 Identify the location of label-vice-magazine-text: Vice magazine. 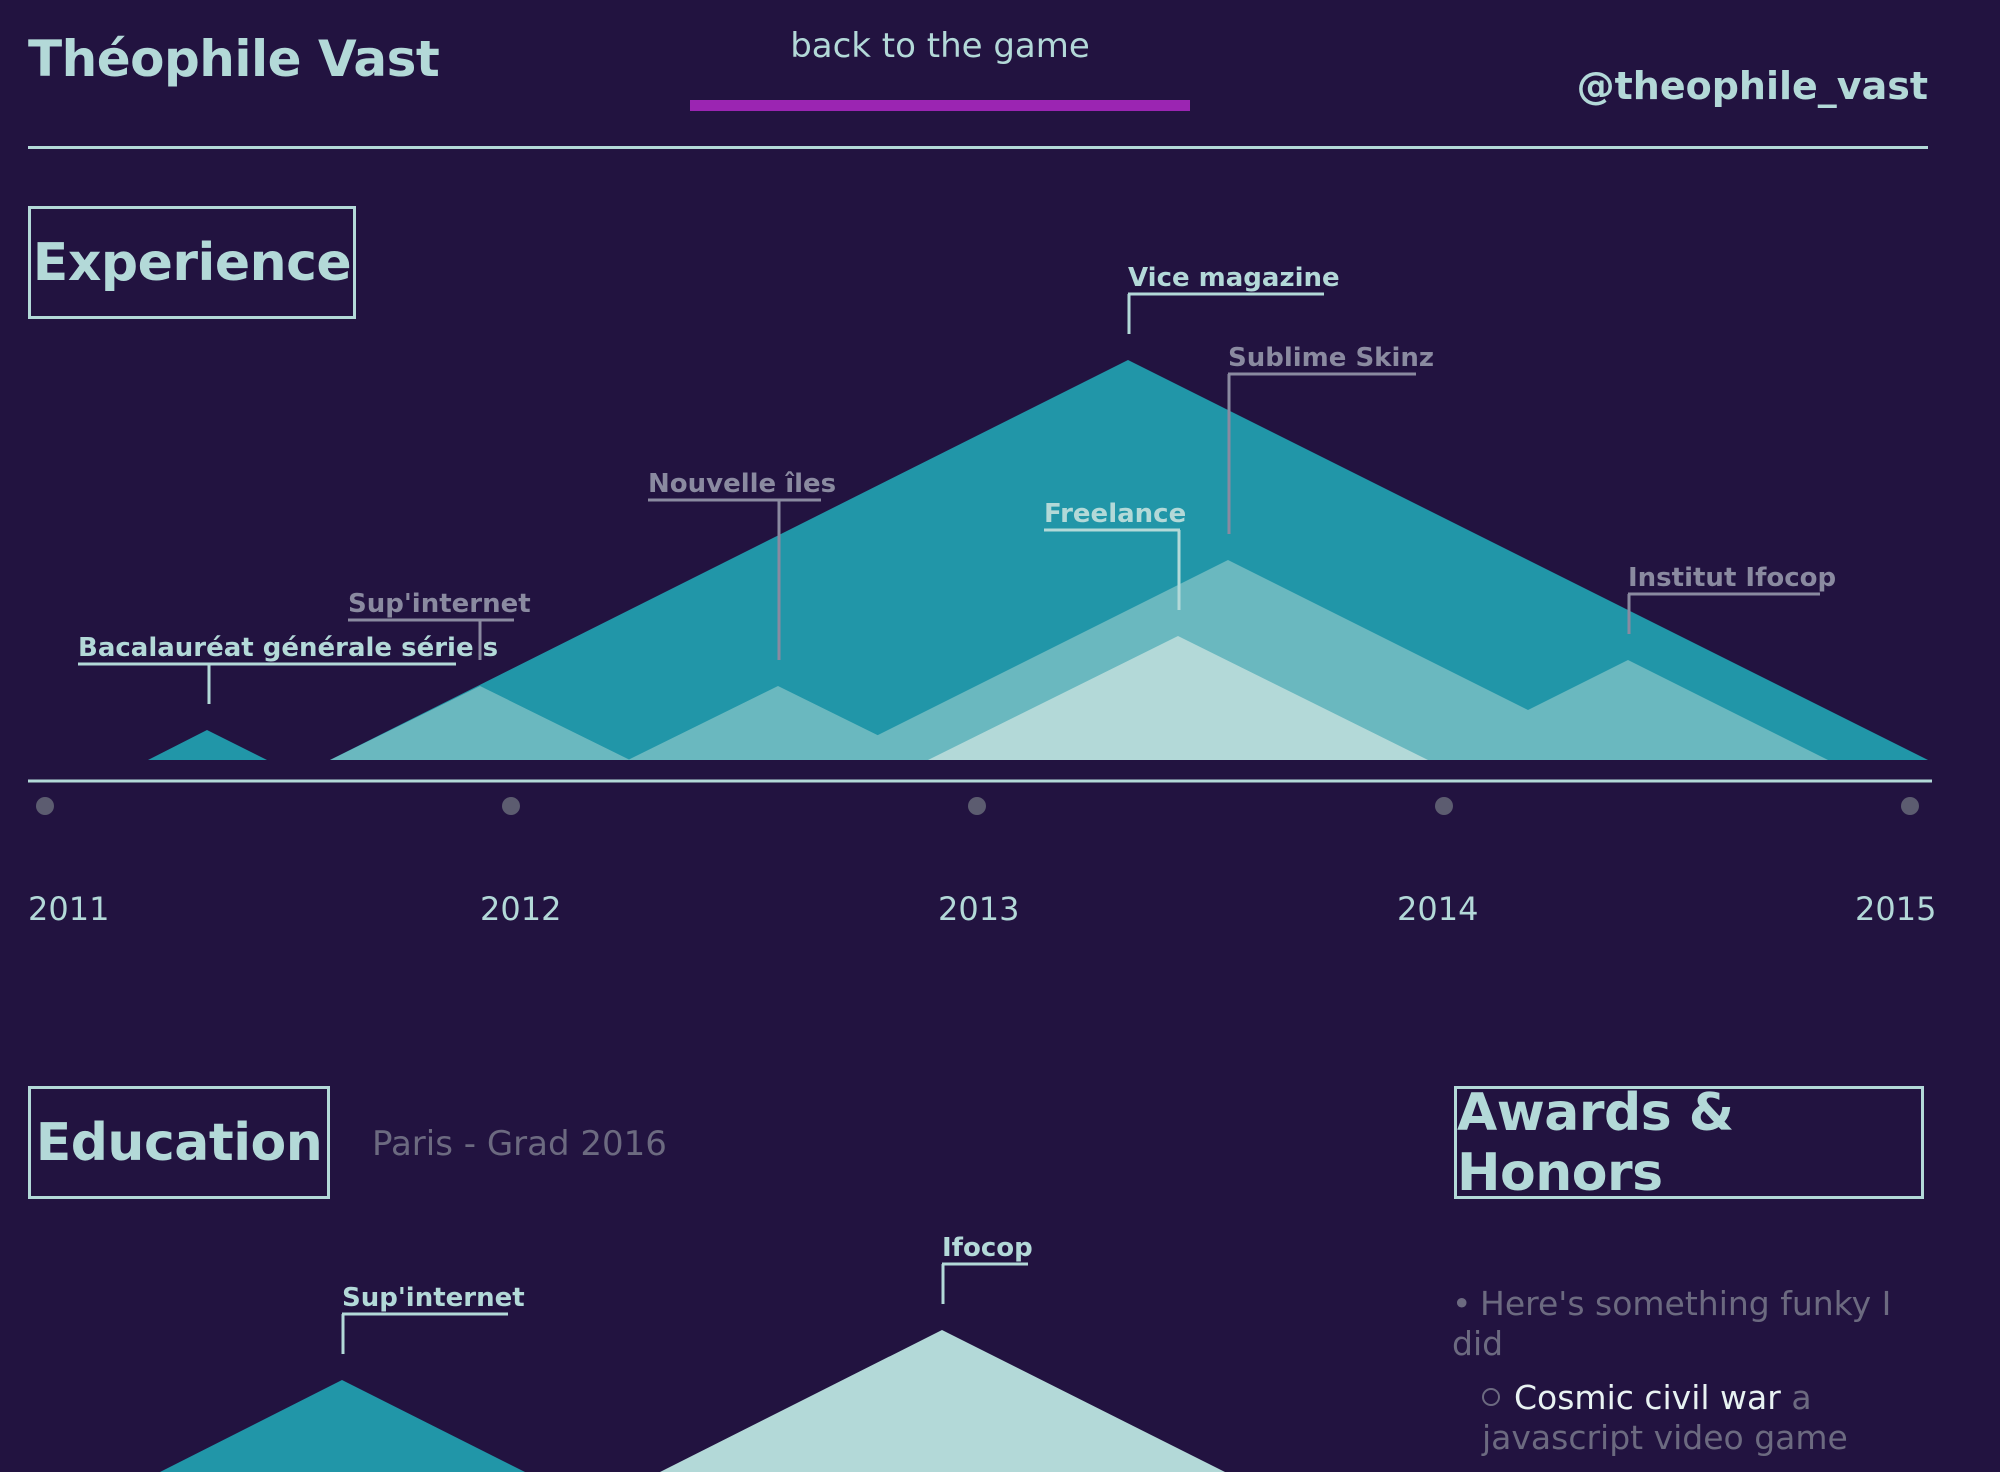
(1234, 278).